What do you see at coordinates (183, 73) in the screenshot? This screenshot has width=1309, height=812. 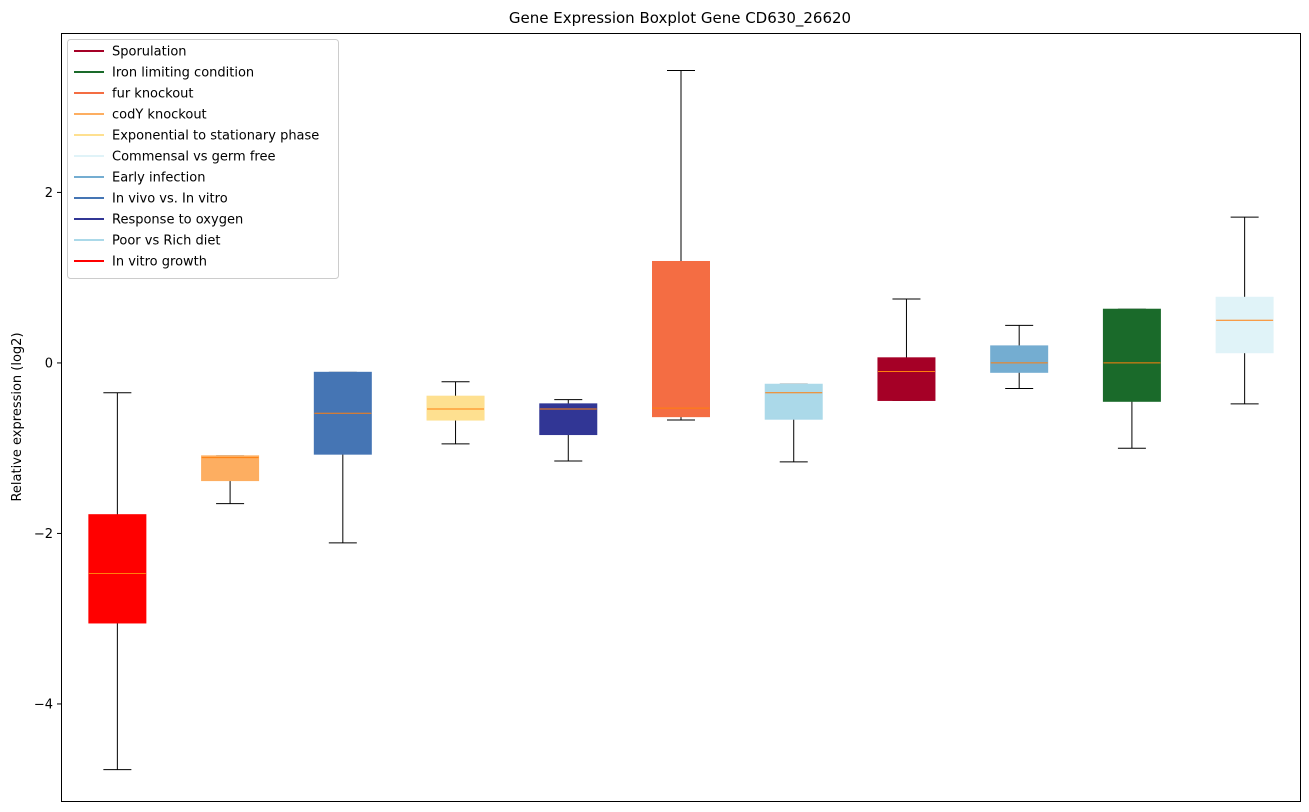 I see `legend-label: Iron limiting condition` at bounding box center [183, 73].